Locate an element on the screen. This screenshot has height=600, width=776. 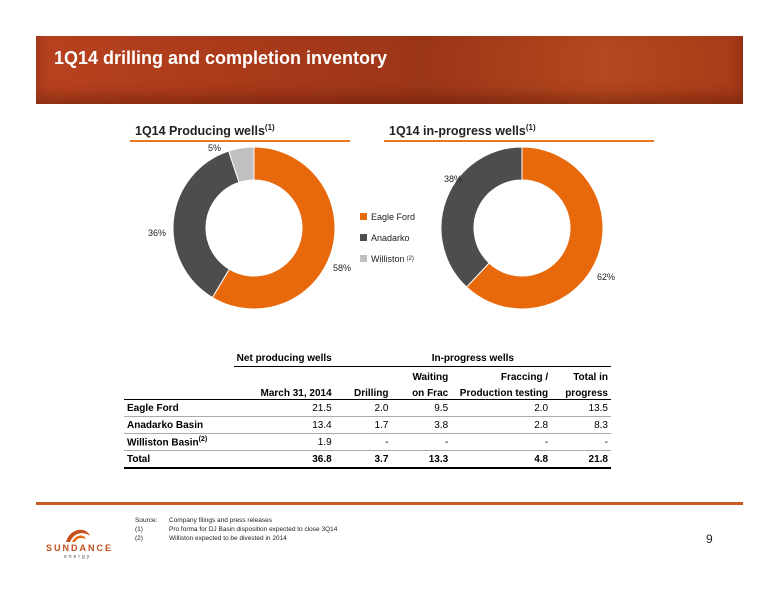
legend-swatch-williston is located at coordinates (363, 258).